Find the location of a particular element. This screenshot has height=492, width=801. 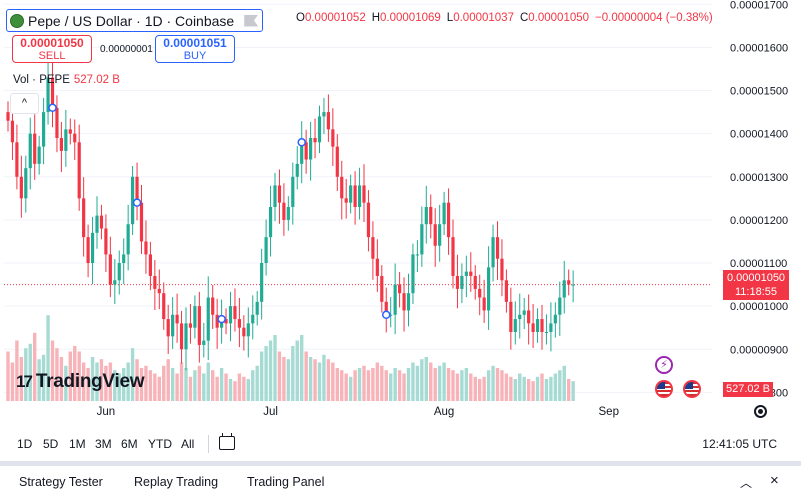

tab-trading-panel: Trading Panel is located at coordinates (286, 482).